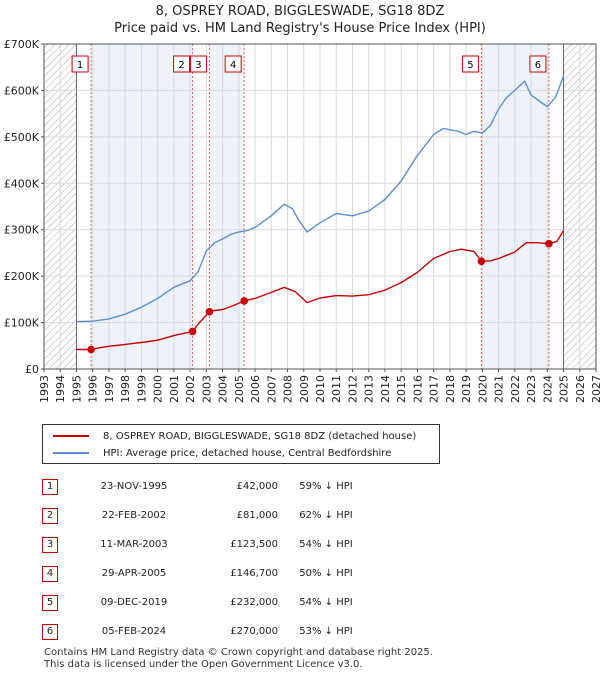  Describe the element at coordinates (326, 602) in the screenshot. I see `sale-hpi-diff: 54% ↓ HPI` at that location.